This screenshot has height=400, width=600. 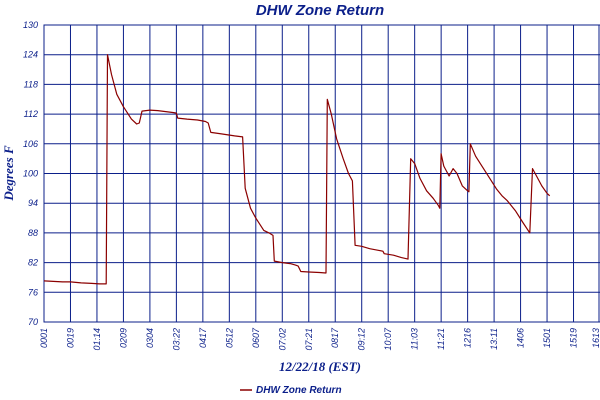 What do you see at coordinates (97, 339) in the screenshot?
I see `x-tick-label: 01:14` at bounding box center [97, 339].